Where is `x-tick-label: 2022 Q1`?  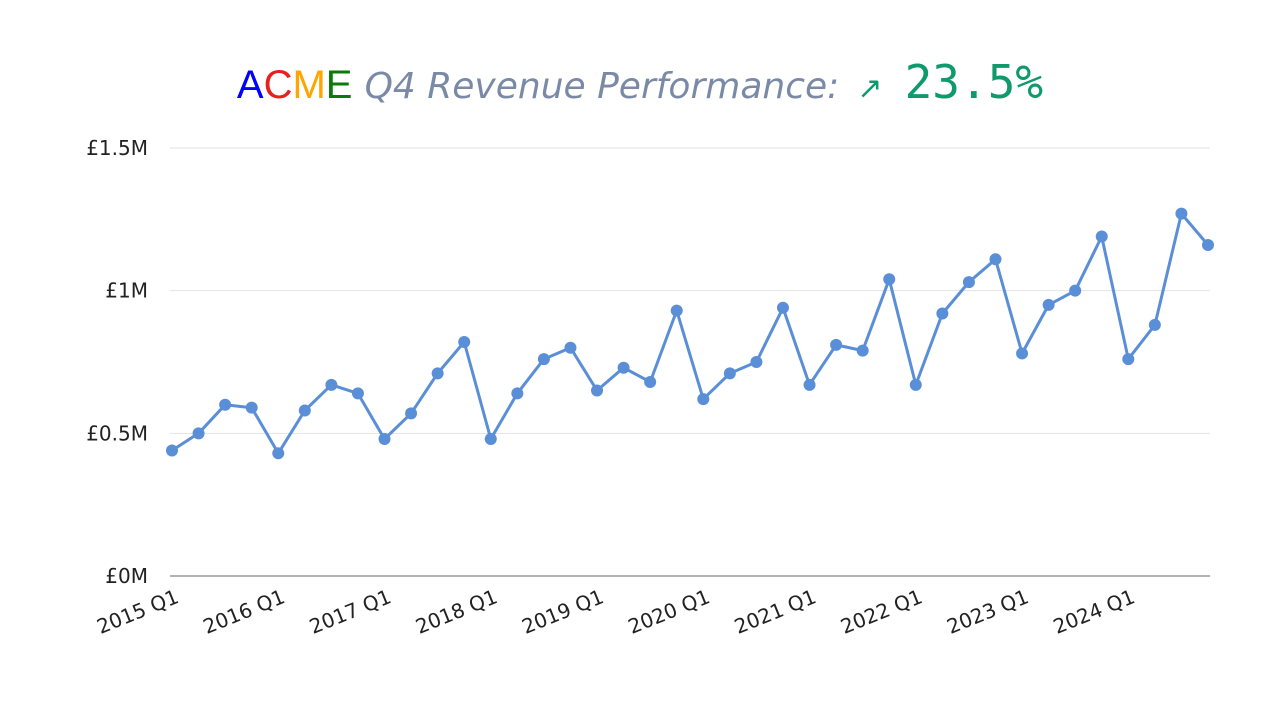
x-tick-label: 2022 Q1 is located at coordinates (881, 611).